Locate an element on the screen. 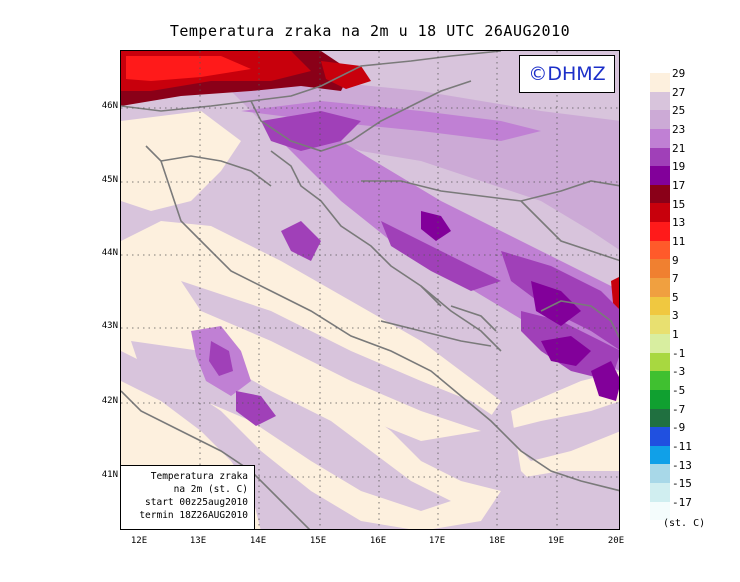 The height and width of the screenshot is (582, 740). legend-label: -7 is located at coordinates (679, 409).